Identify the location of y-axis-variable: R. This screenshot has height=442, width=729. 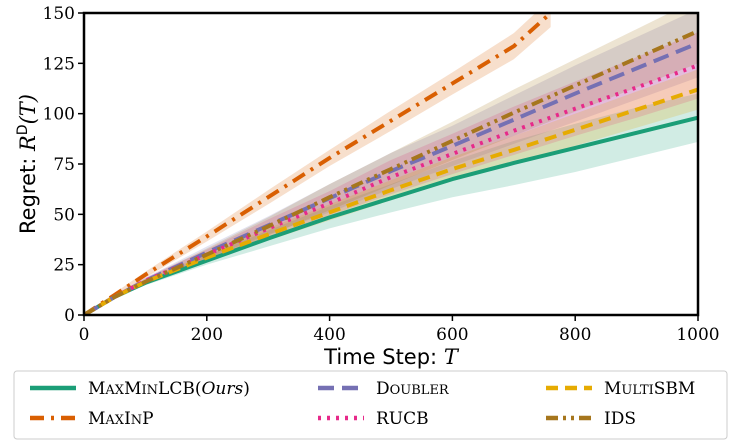
(28, 143).